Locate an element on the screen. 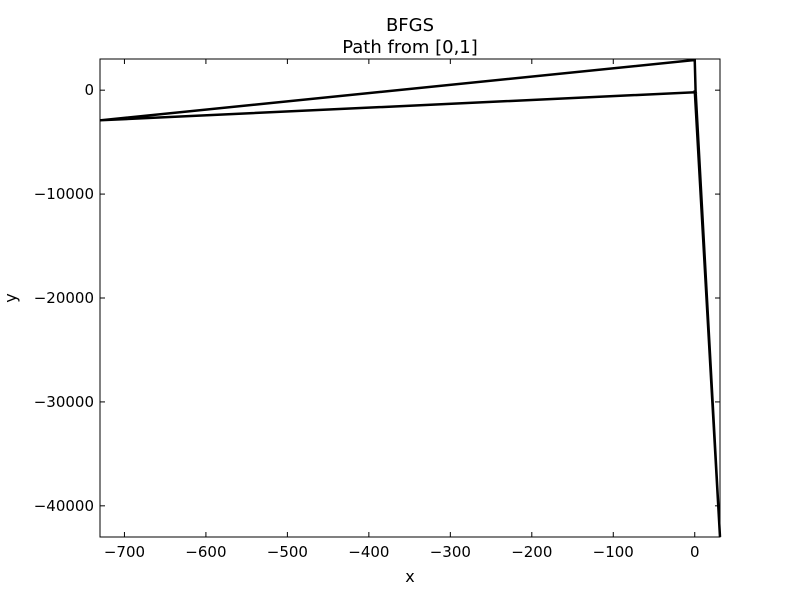 The image size is (800, 597). chart-subtitle: Path from [0,1] is located at coordinates (410, 47).